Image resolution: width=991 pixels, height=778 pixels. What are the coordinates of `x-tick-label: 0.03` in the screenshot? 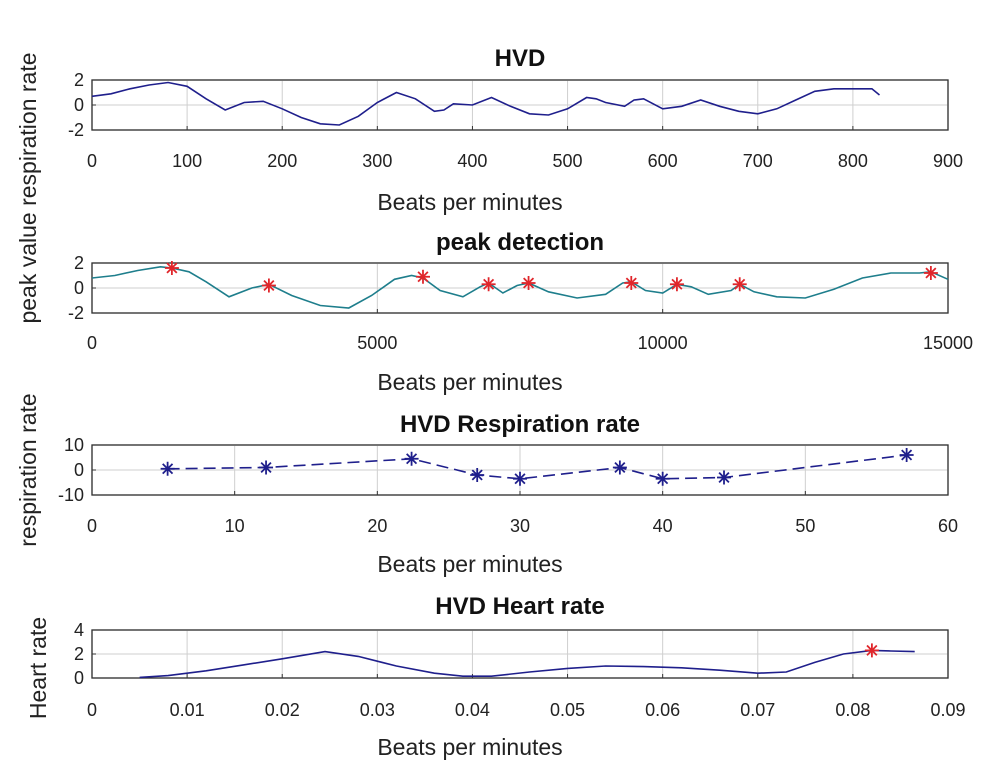 It's located at (377, 710).